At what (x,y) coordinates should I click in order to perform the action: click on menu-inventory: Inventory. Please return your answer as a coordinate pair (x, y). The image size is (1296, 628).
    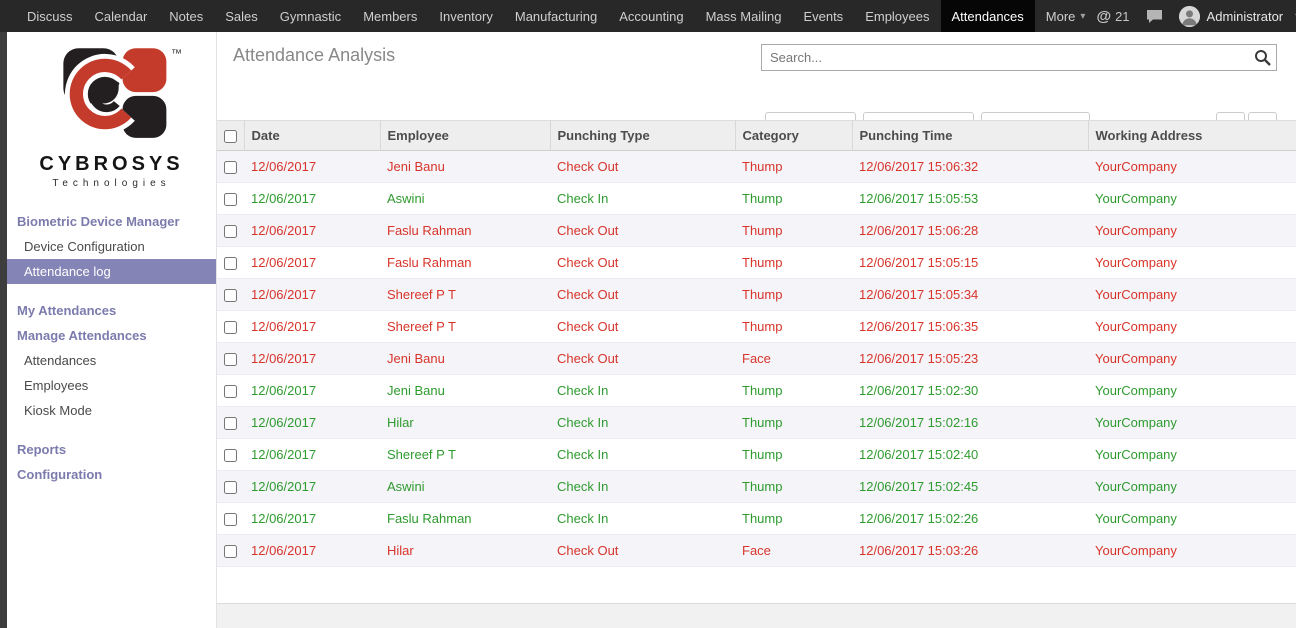
    Looking at the image, I should click on (466, 16).